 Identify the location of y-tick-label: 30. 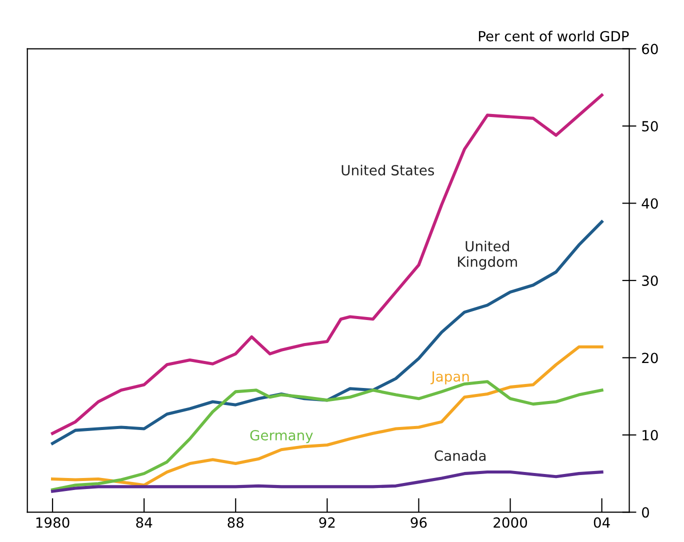
(650, 280).